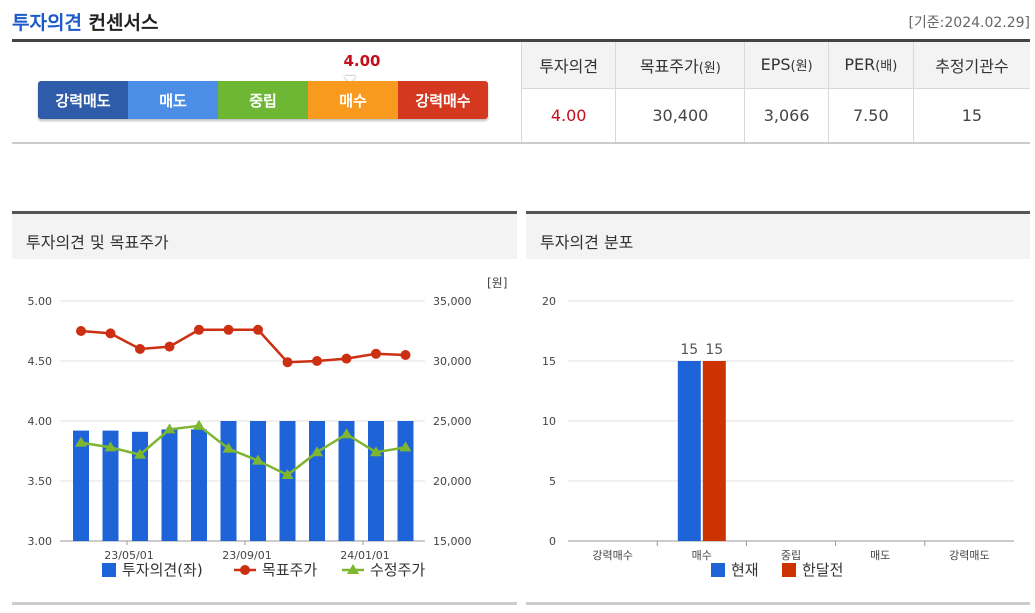  What do you see at coordinates (264, 236) in the screenshot?
I see `panel-title: 투자의견 및 목표주가` at bounding box center [264, 236].